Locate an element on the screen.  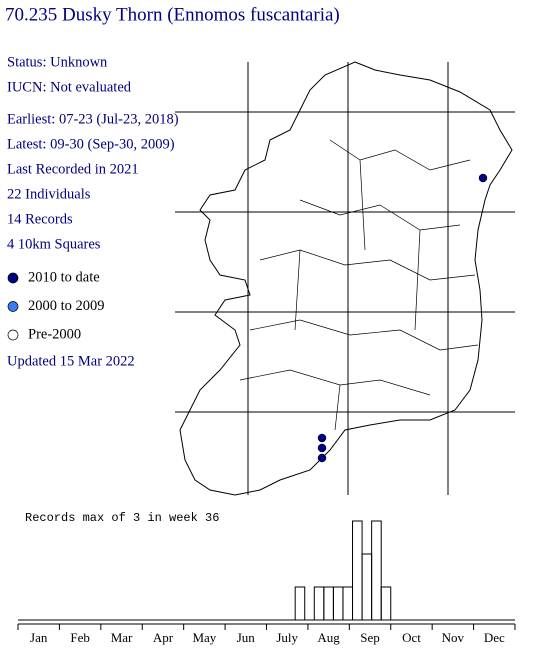
x-tick-label: May is located at coordinates (204, 637).